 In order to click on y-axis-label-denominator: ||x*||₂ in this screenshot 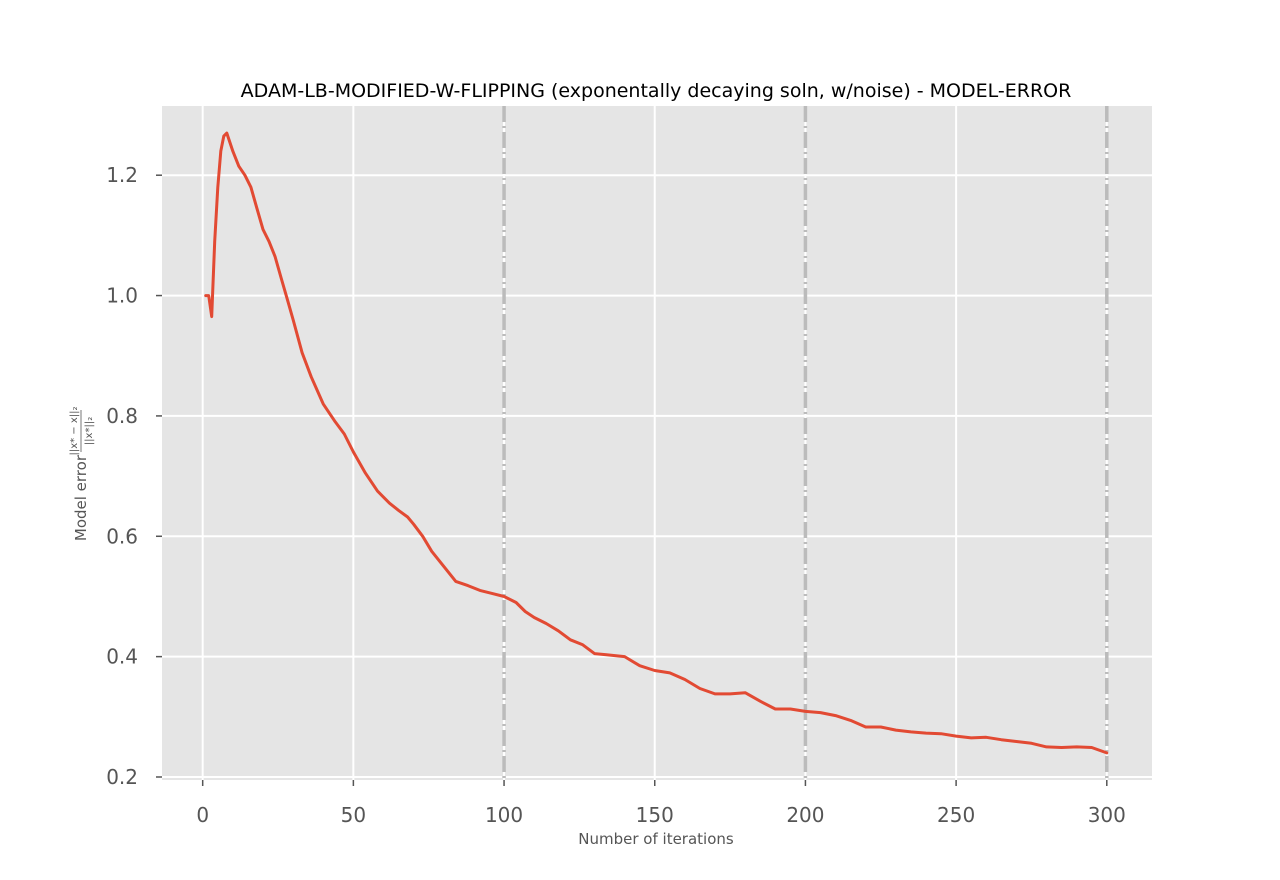, I will do `click(89, 431)`.